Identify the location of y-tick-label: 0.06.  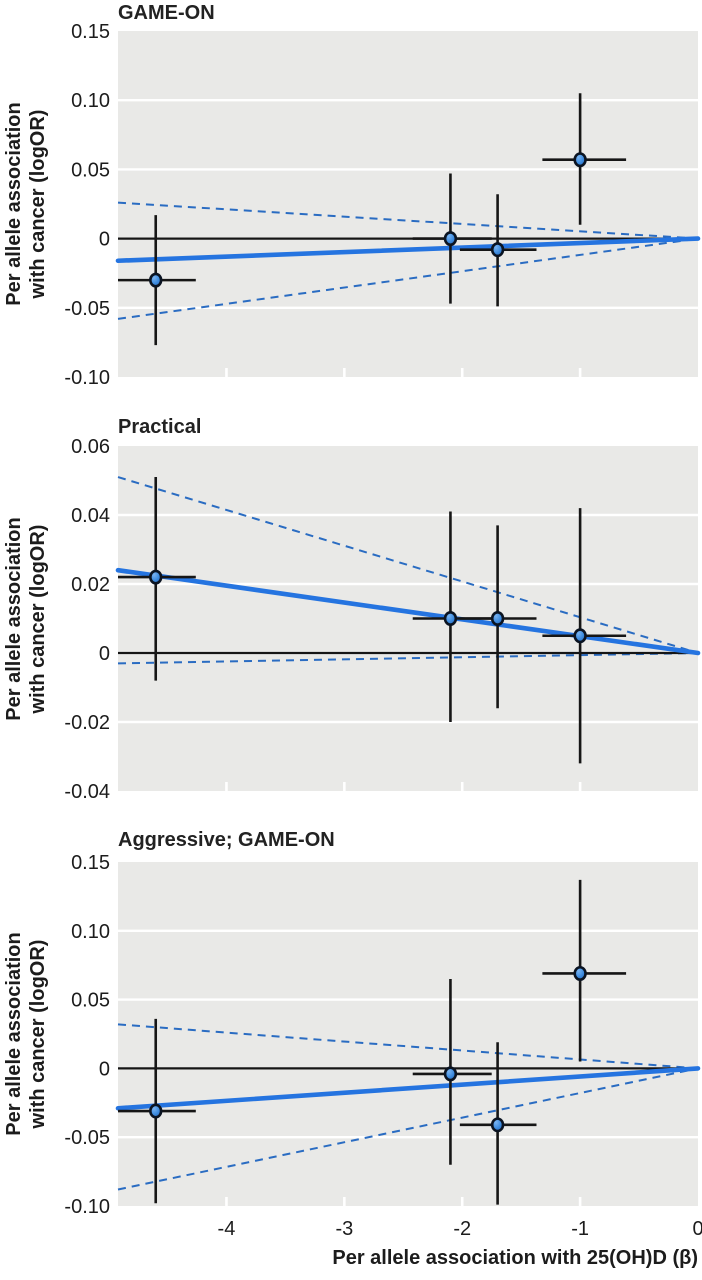
(90, 447).